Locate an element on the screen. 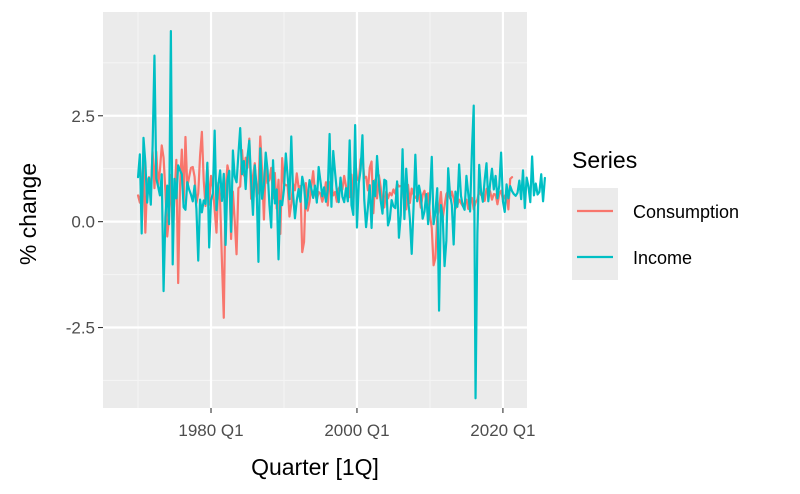  x-axis: 1980 Q1 2000 Q1 2020 Q1 is located at coordinates (357, 424).